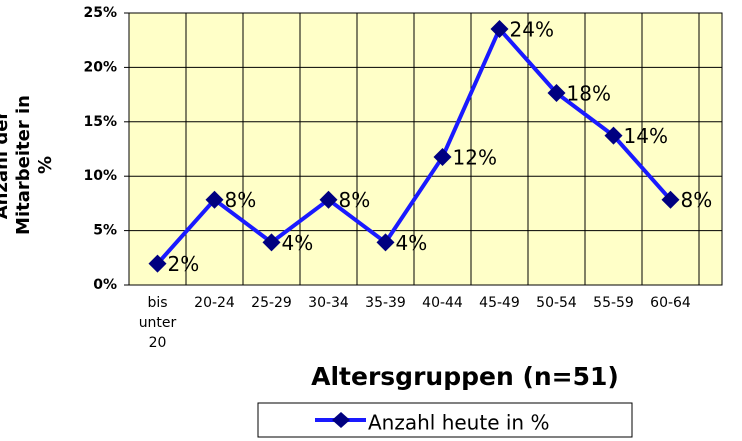  I want to click on x-tick-label: 35-39, so click(385, 303).